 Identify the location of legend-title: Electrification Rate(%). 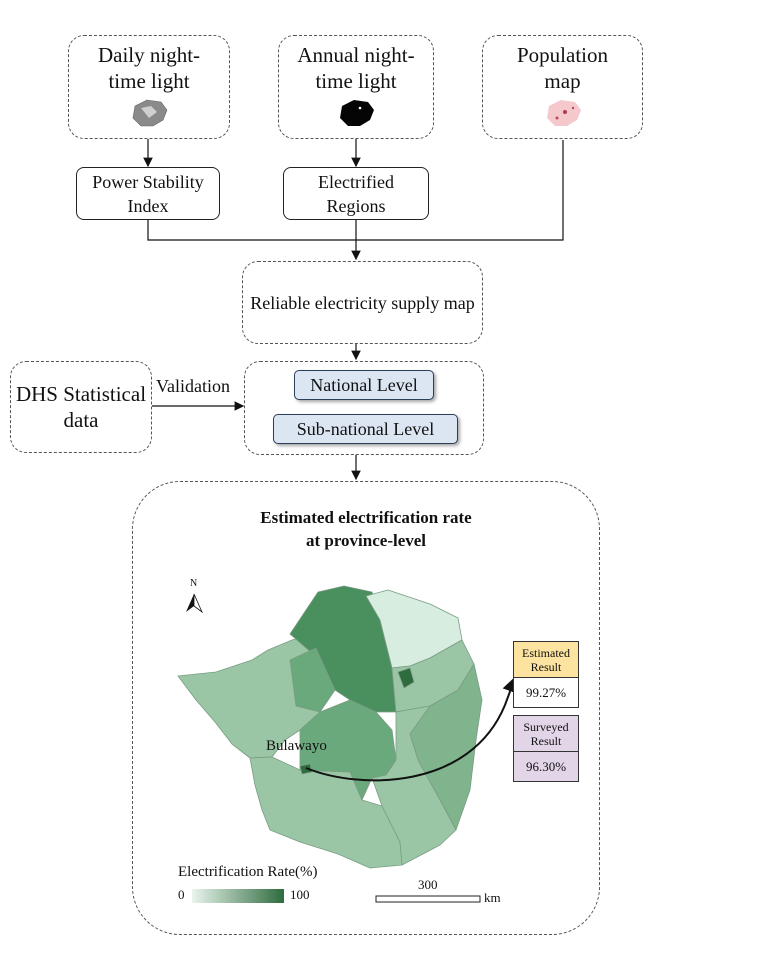
(248, 872).